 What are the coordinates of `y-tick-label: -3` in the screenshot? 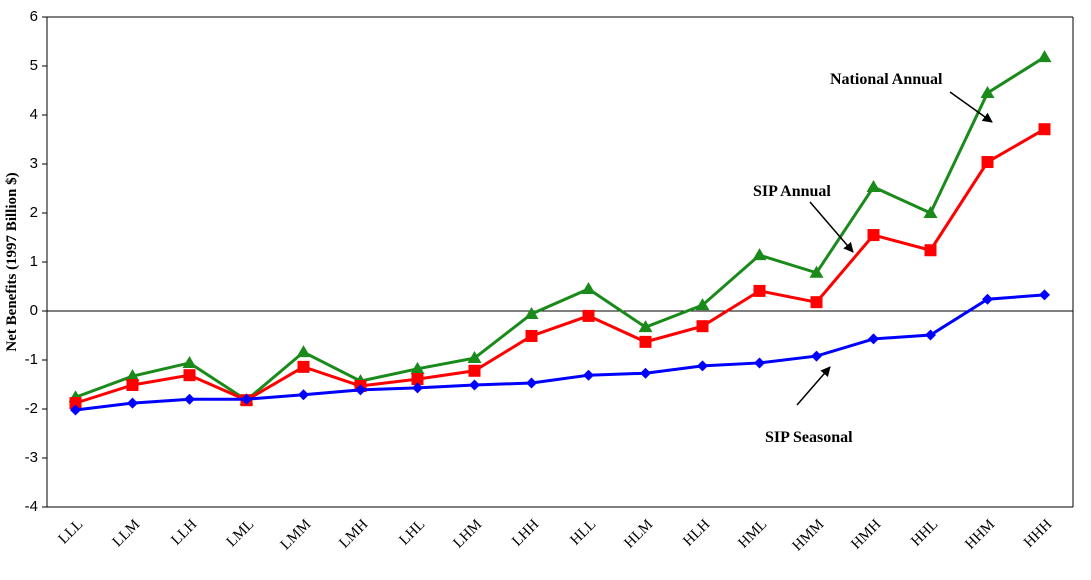 It's located at (31, 457).